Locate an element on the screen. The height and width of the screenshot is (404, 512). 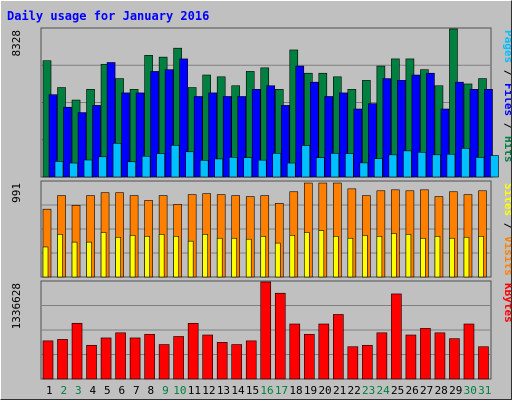
kbytes-max-label: 1336628 is located at coordinates (16, 306).